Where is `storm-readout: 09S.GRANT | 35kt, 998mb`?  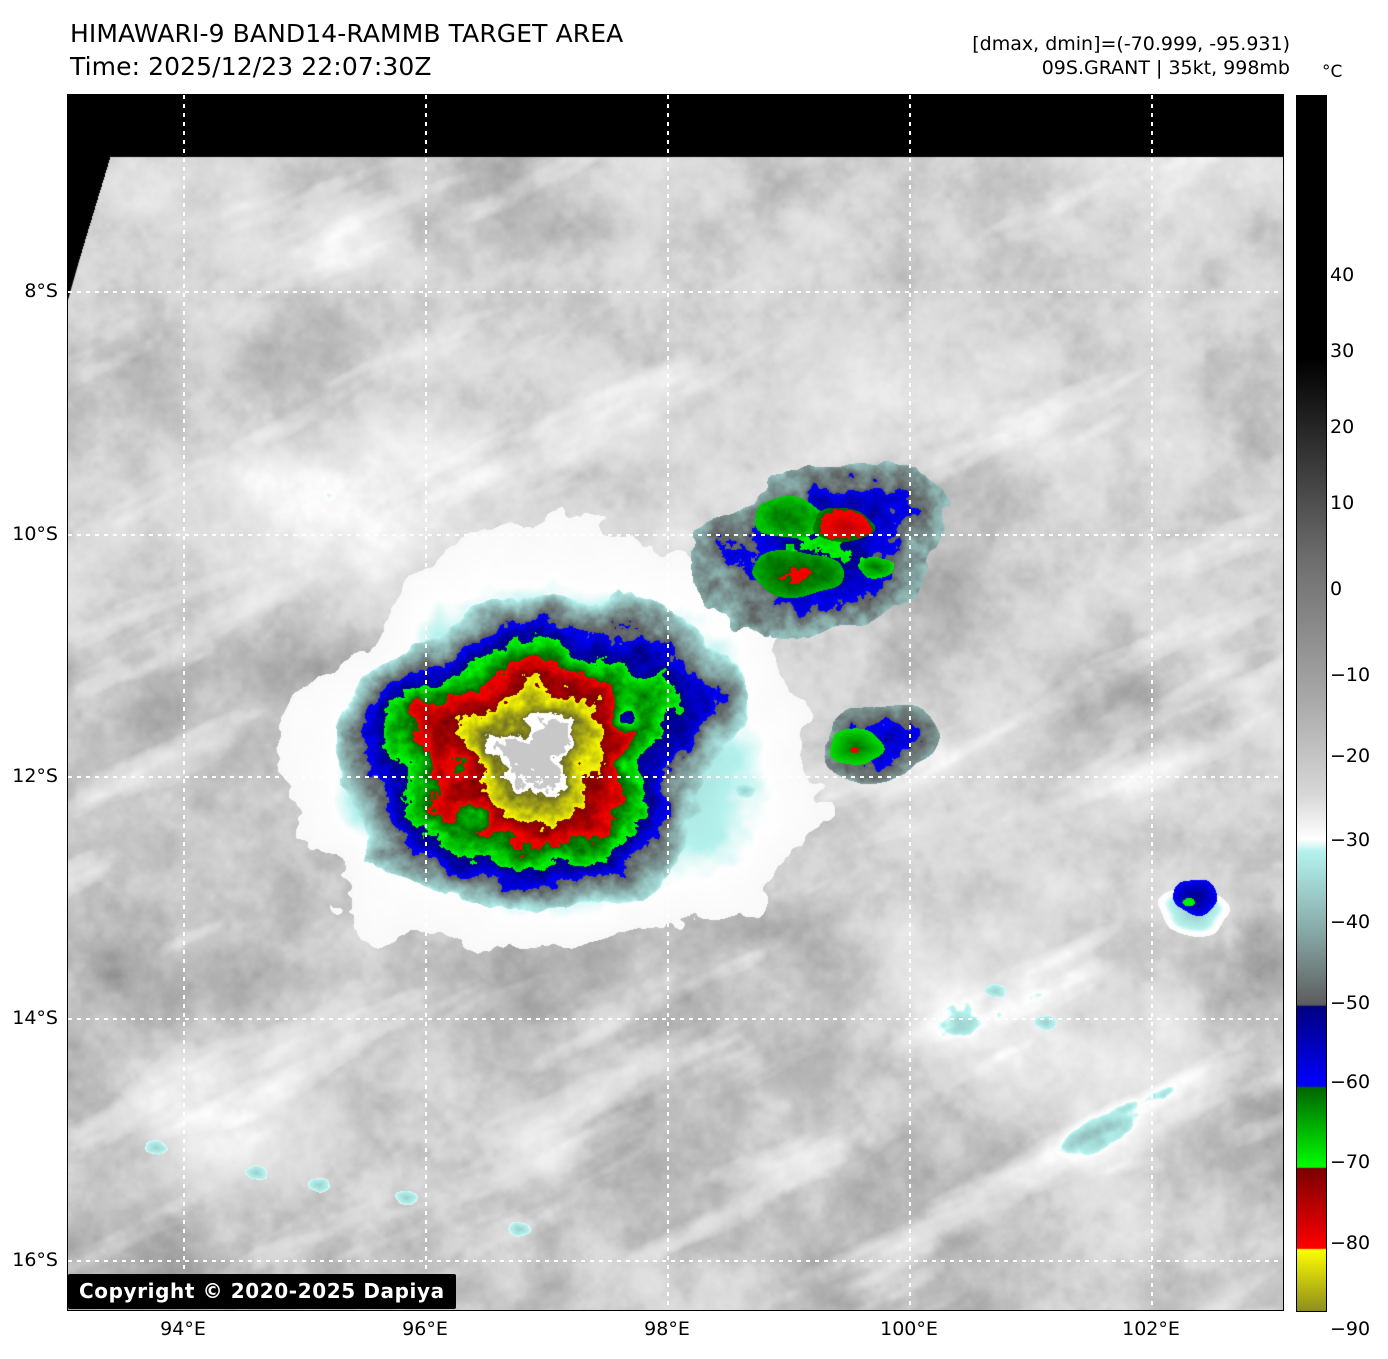
storm-readout: 09S.GRANT | 35kt, 998mb is located at coordinates (1165, 68).